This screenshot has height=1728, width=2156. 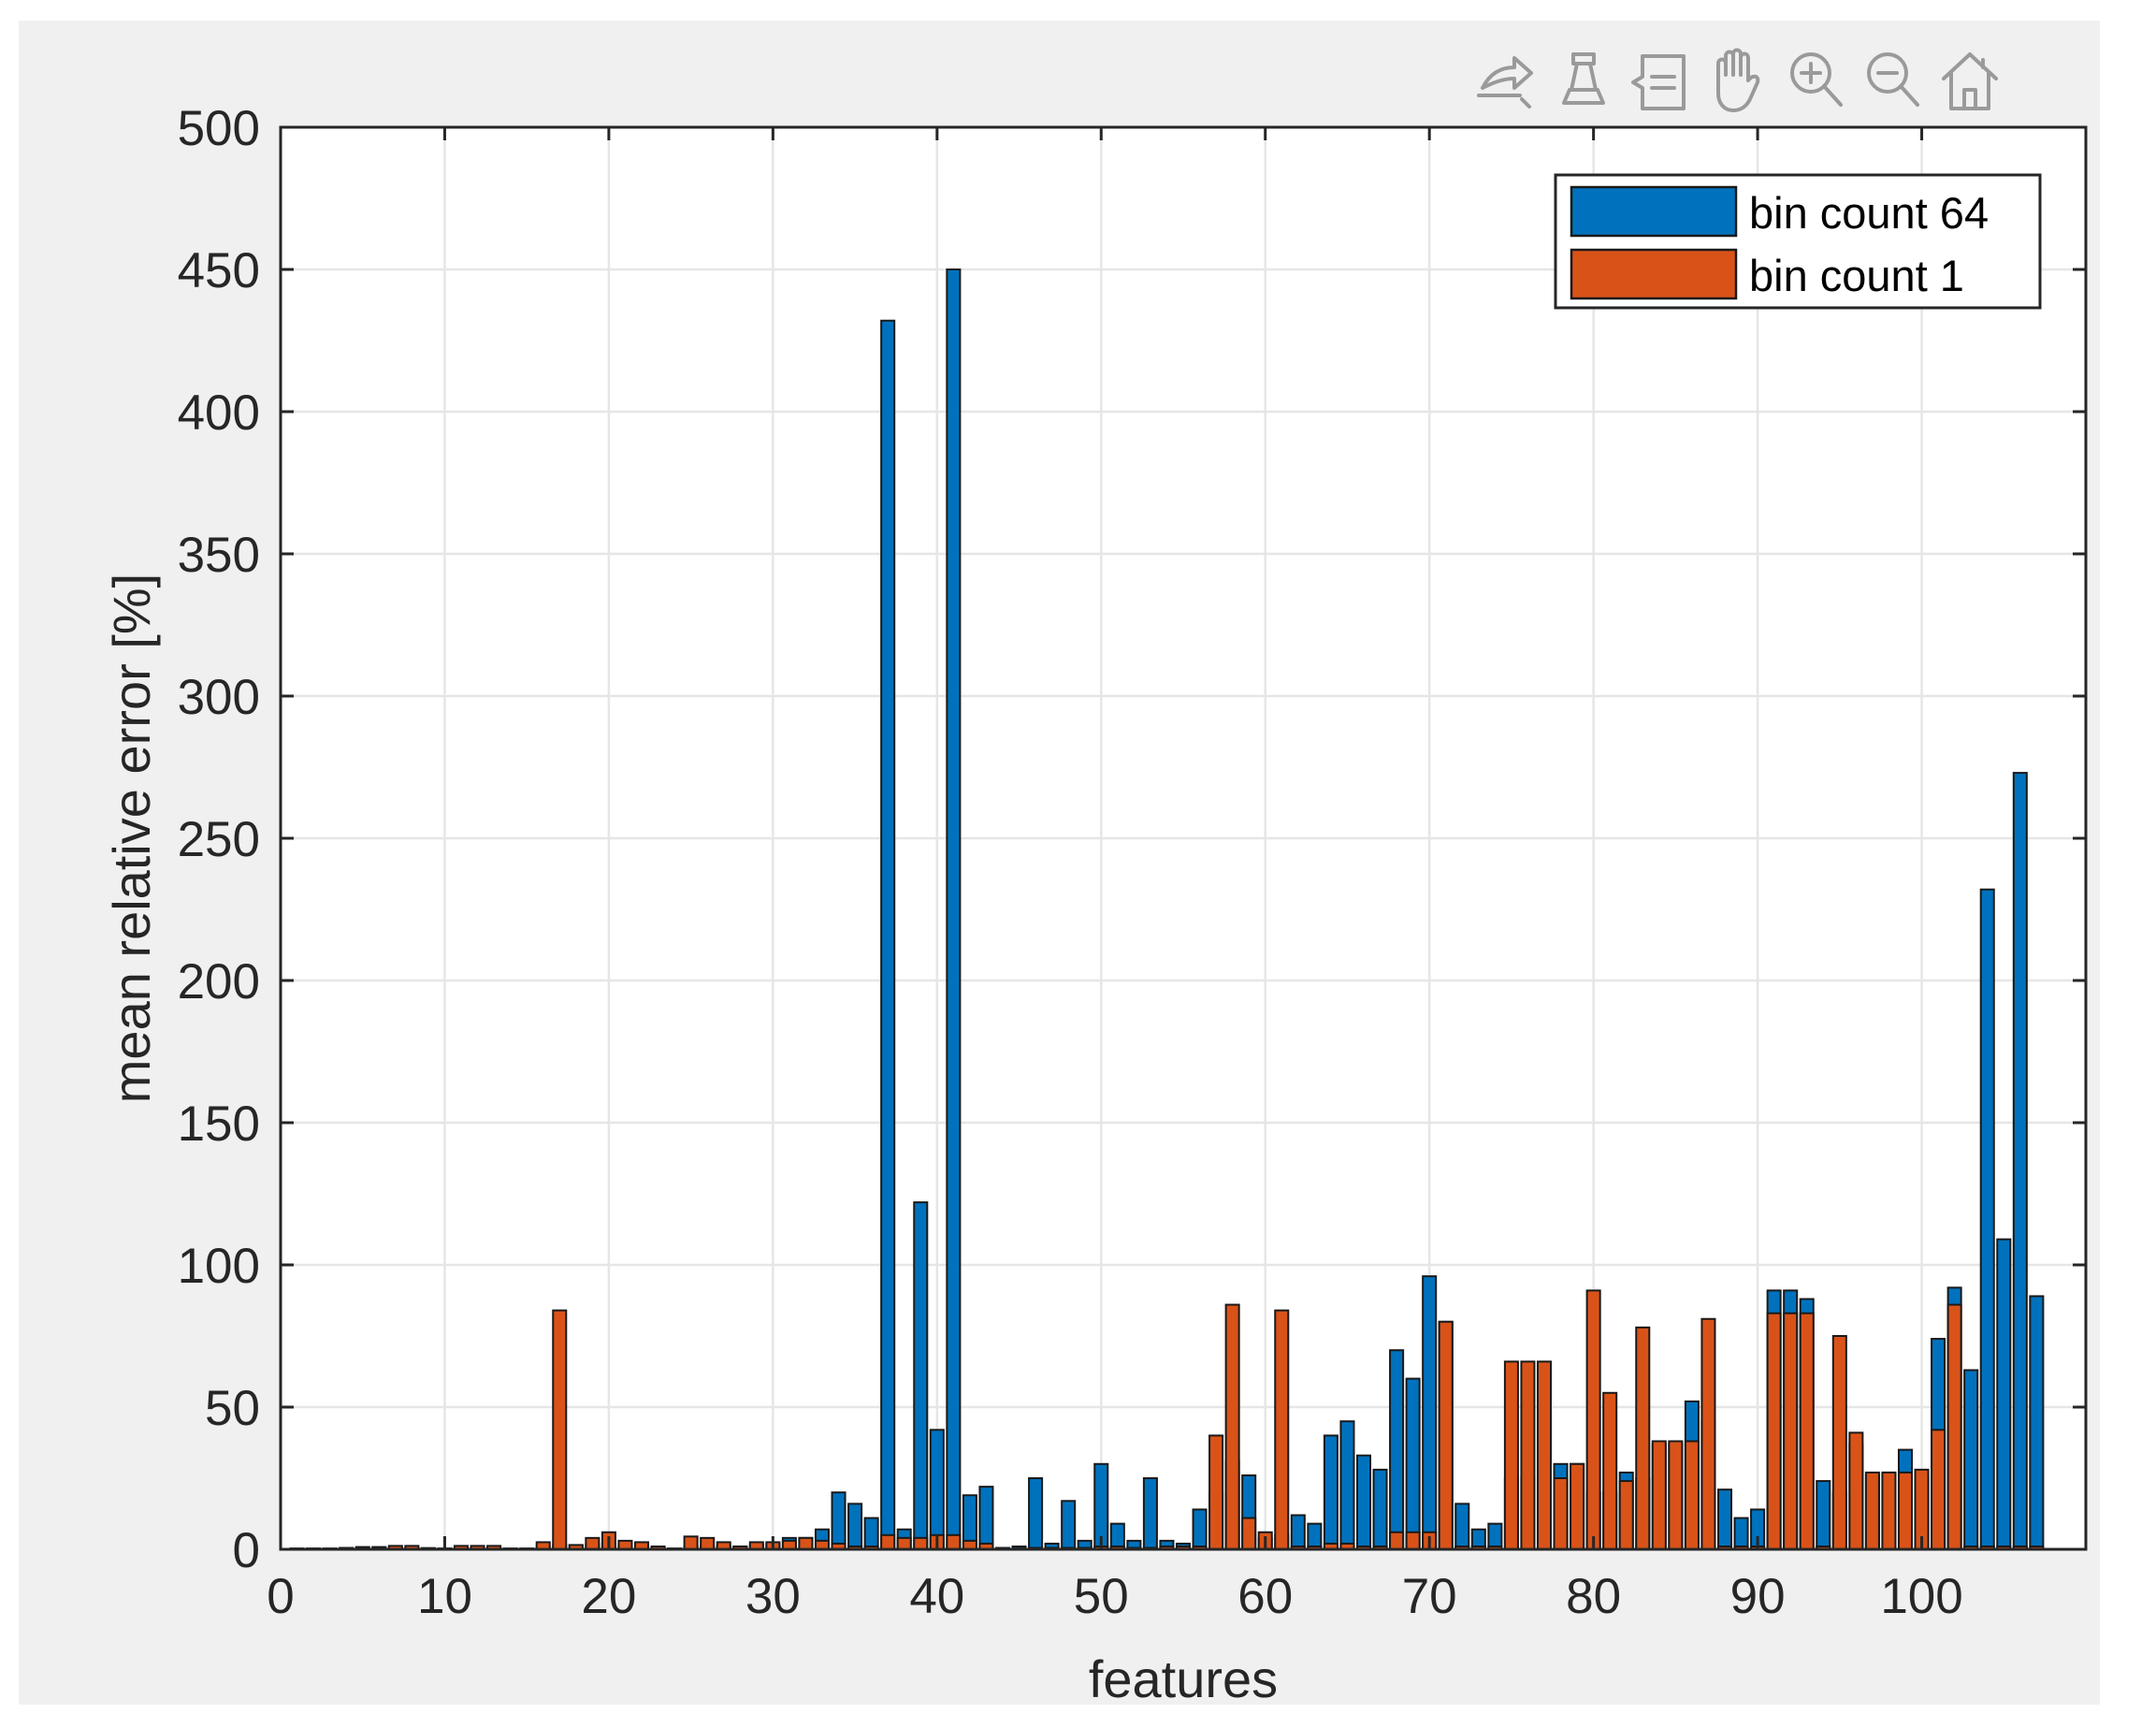 I want to click on x-axis-label: features, so click(x=1183, y=1677).